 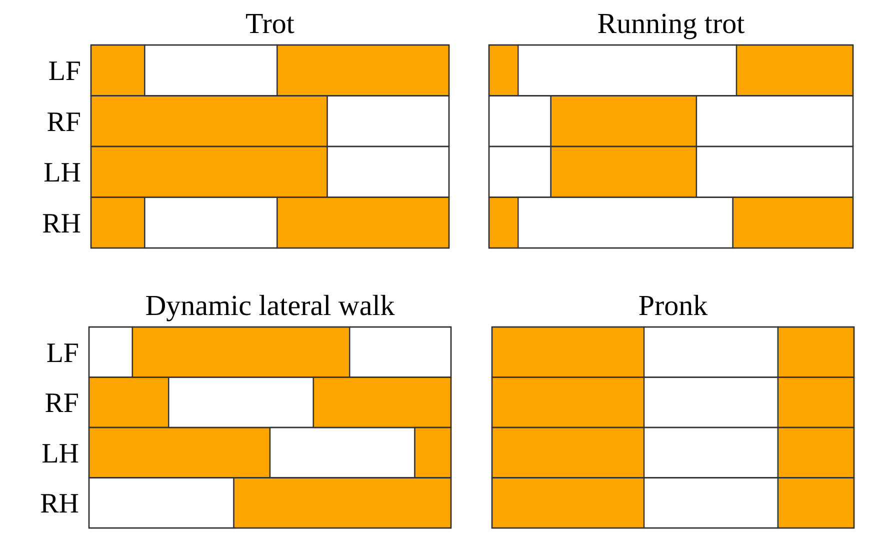 I want to click on chart-title: Running trot, so click(x=671, y=24).